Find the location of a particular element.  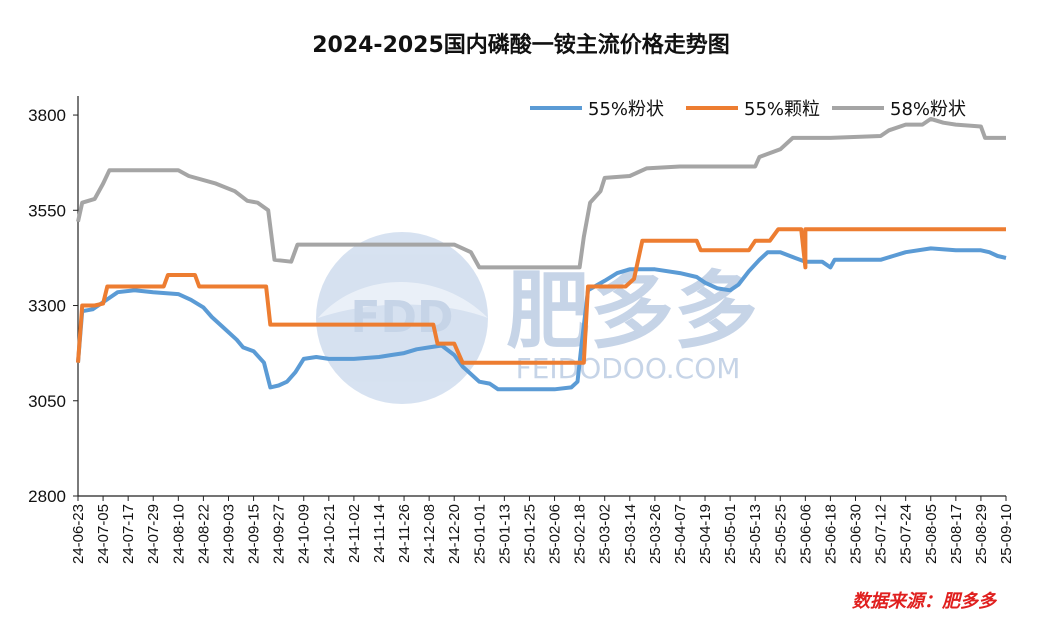

x-tick-label: 24-12-20 is located at coordinates (454, 534).